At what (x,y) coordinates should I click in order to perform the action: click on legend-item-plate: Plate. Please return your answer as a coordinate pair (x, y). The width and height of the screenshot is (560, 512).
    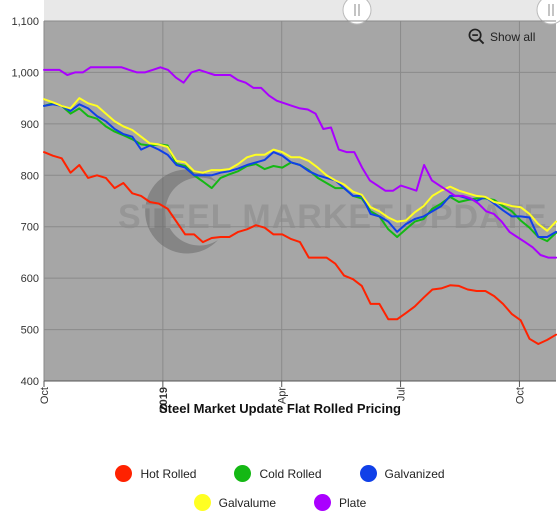
    Looking at the image, I should click on (340, 502).